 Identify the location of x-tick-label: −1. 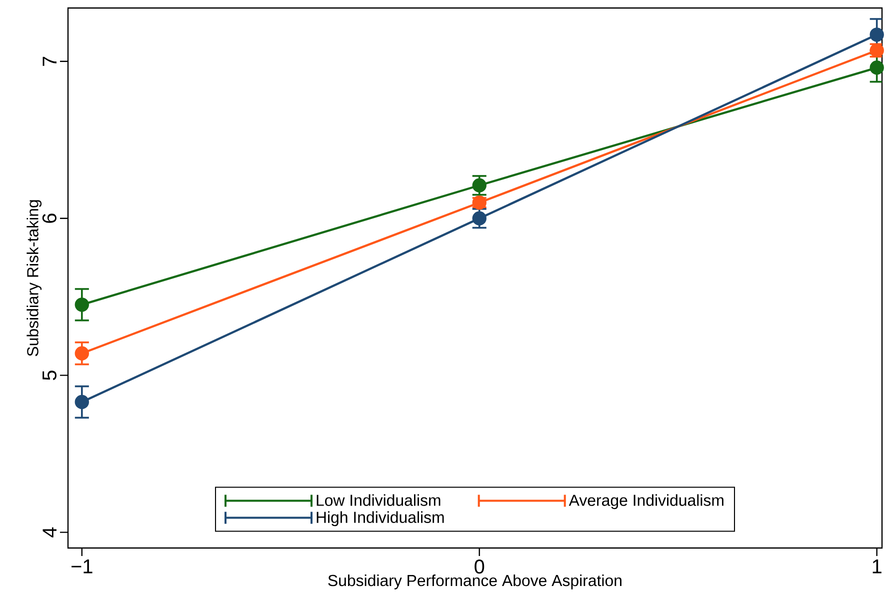
(82, 567).